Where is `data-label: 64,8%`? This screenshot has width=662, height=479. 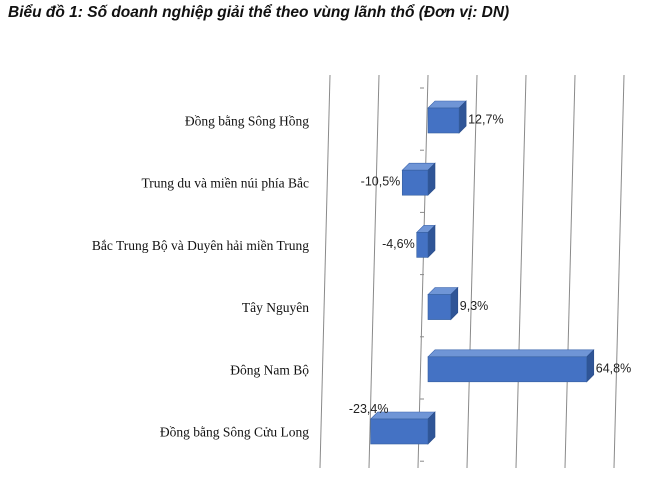 data-label: 64,8% is located at coordinates (613, 368).